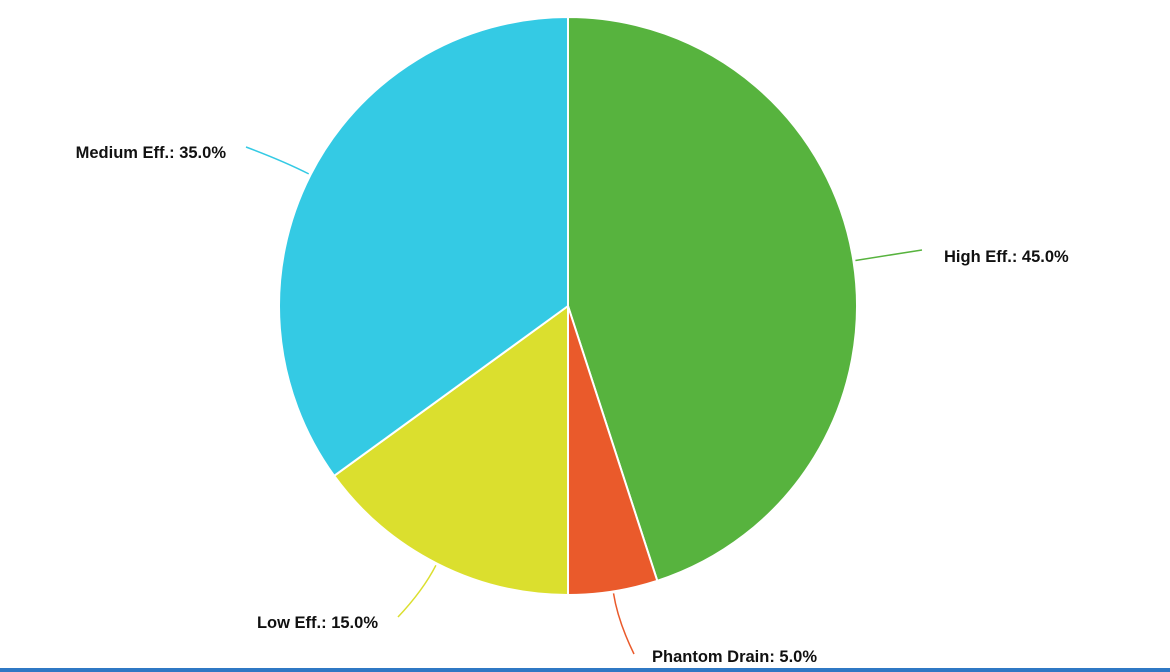 The image size is (1170, 672). Describe the element at coordinates (585, 670) in the screenshot. I see `bottom-accent-rule` at that location.